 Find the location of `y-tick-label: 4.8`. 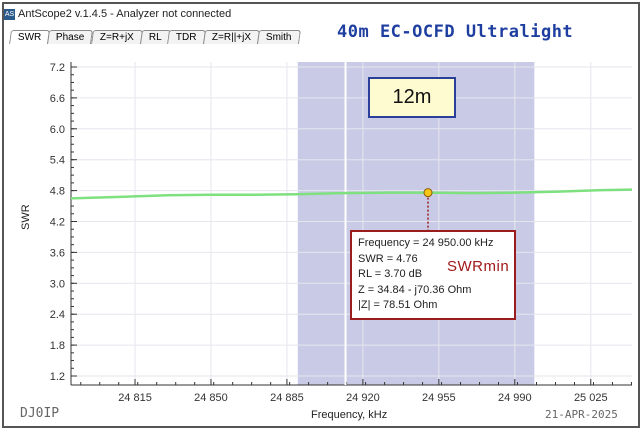

y-tick-label: 4.8 is located at coordinates (57, 192).